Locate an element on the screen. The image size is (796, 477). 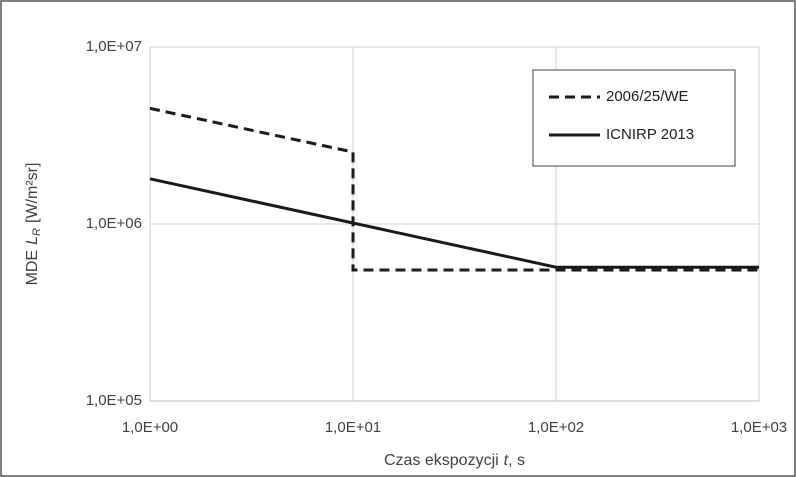
y-tick-label: 1,0E+05 is located at coordinates (114, 400).